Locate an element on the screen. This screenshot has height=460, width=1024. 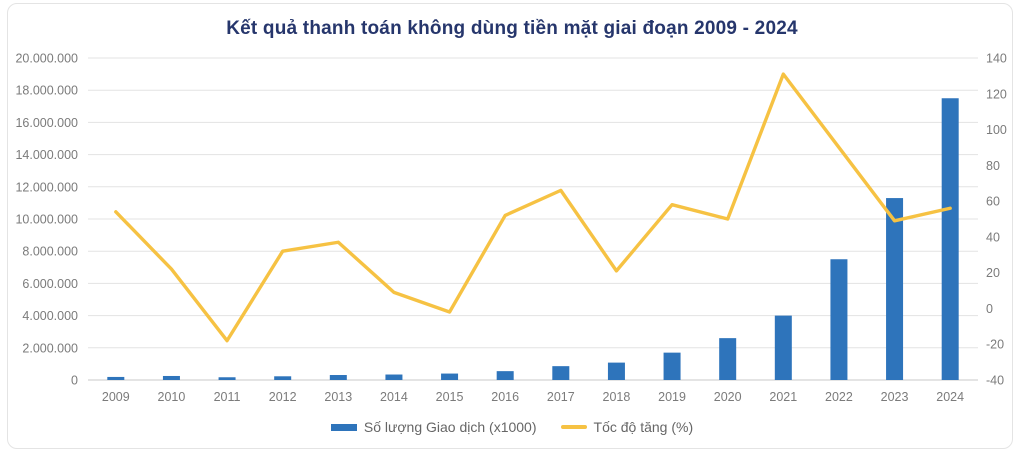
y-right-tick-label: 100 is located at coordinates (996, 130).